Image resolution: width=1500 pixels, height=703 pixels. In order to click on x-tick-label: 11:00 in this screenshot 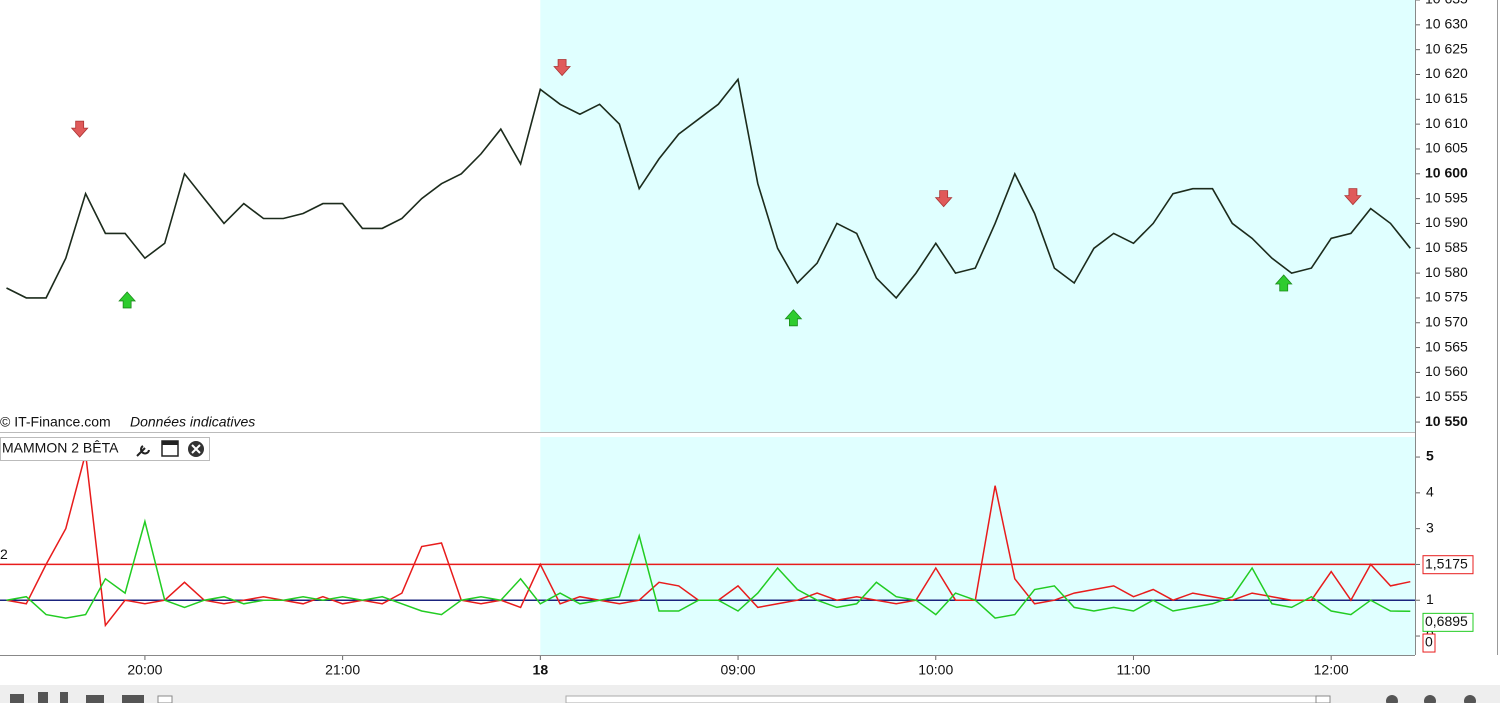, I will do `click(1133, 670)`.